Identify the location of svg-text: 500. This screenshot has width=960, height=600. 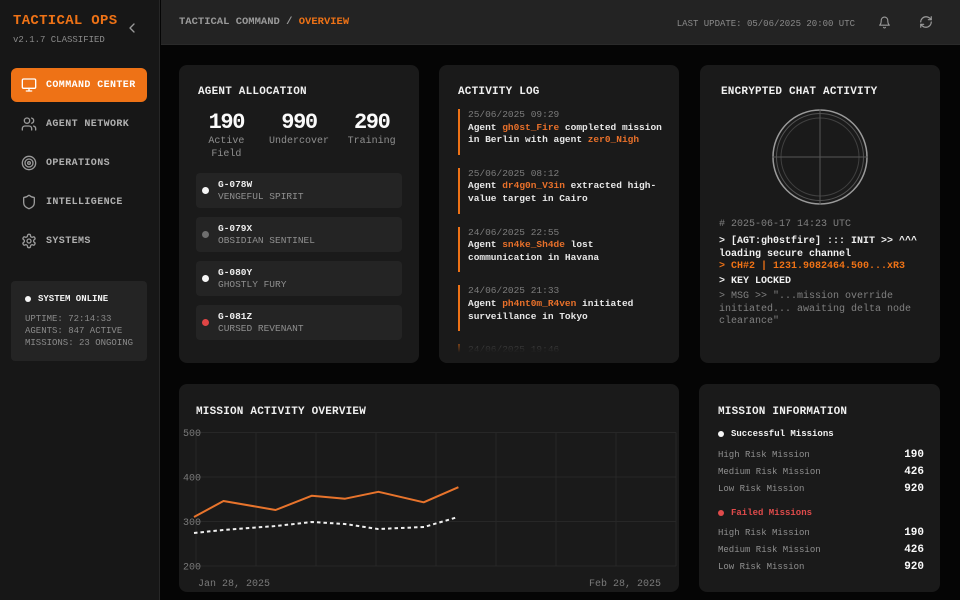
(192, 434).